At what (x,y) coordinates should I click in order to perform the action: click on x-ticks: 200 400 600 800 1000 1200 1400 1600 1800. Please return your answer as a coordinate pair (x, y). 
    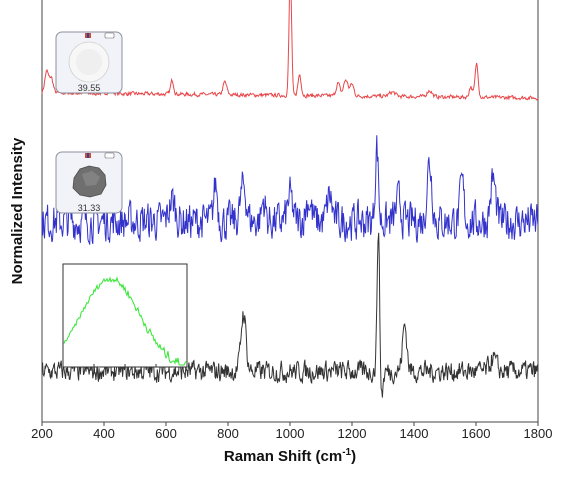
    Looking at the image, I should click on (291, 431).